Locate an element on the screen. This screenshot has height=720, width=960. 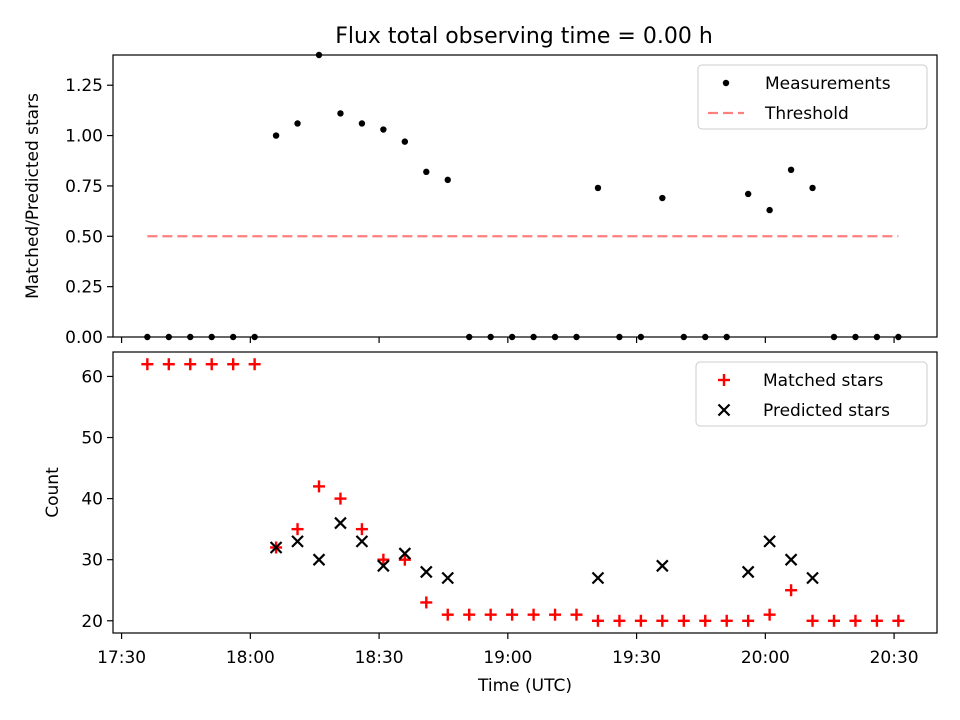
legend-label: Predicted stars is located at coordinates (826, 411).